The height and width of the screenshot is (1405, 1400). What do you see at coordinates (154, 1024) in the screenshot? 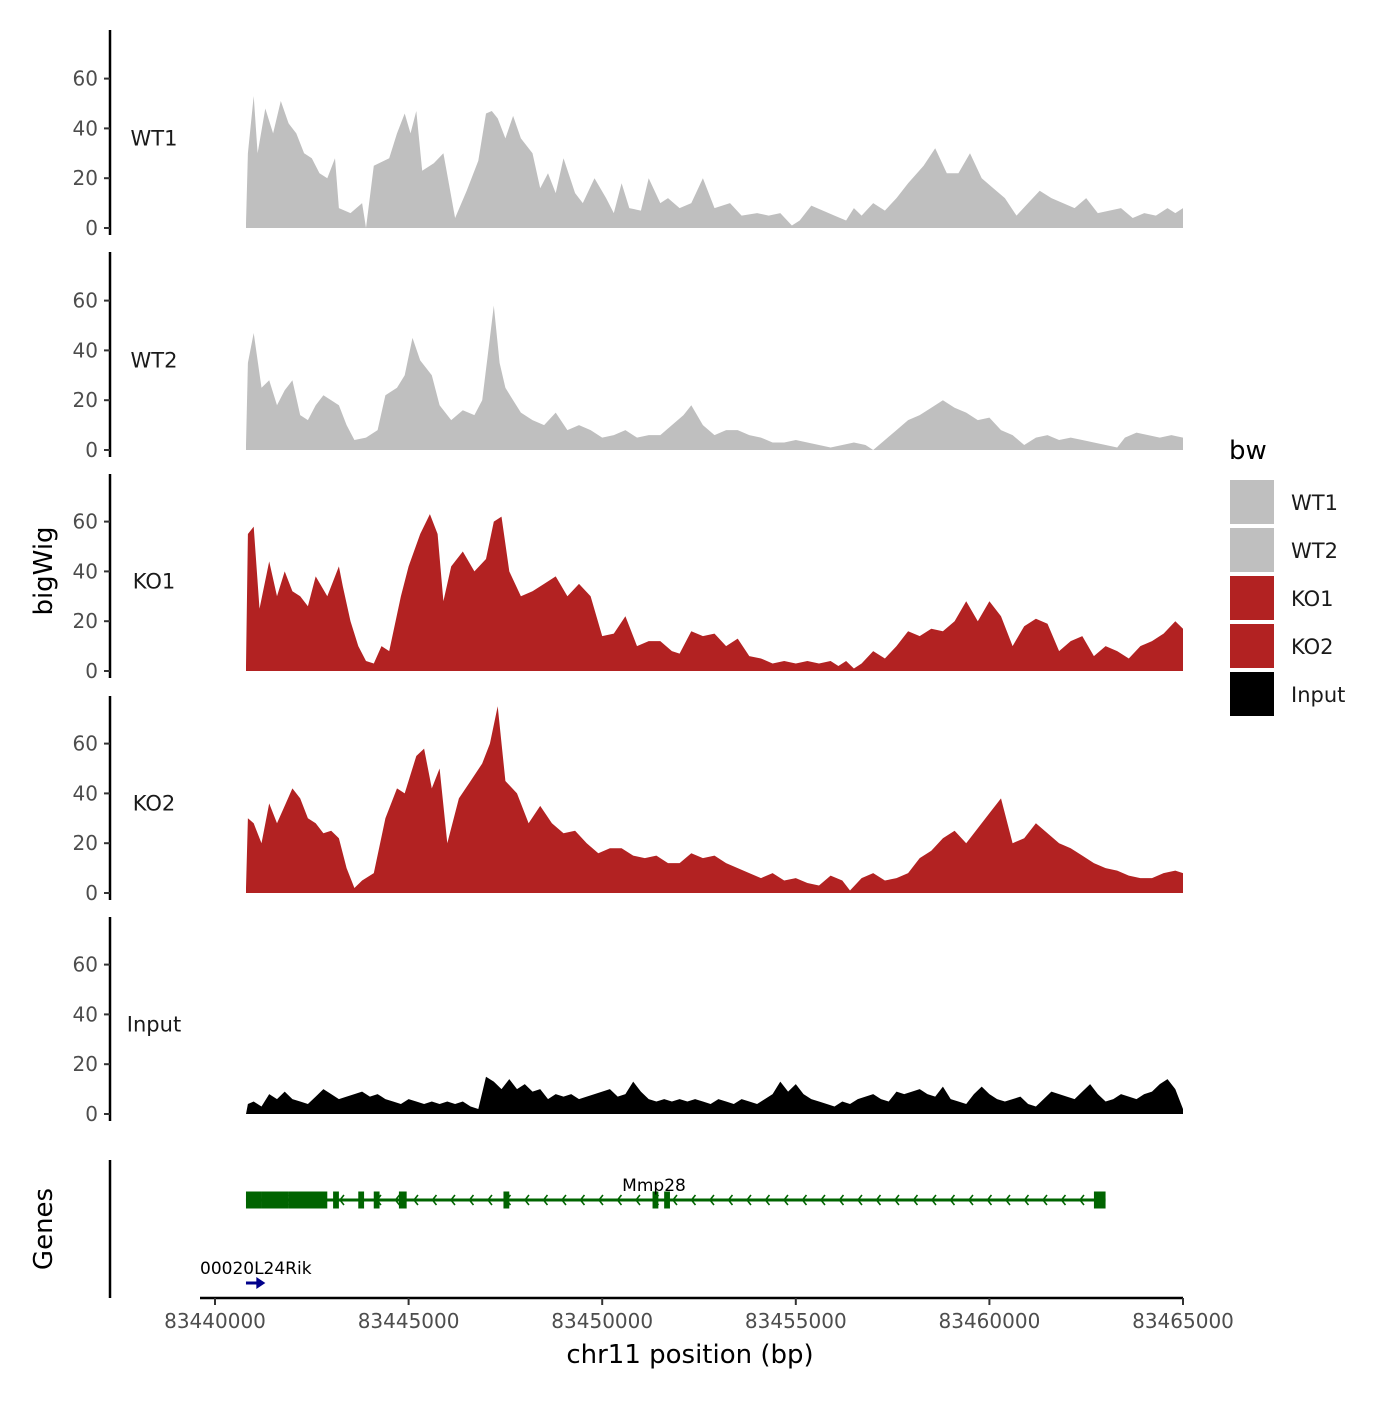
I see `track-label: Input` at bounding box center [154, 1024].